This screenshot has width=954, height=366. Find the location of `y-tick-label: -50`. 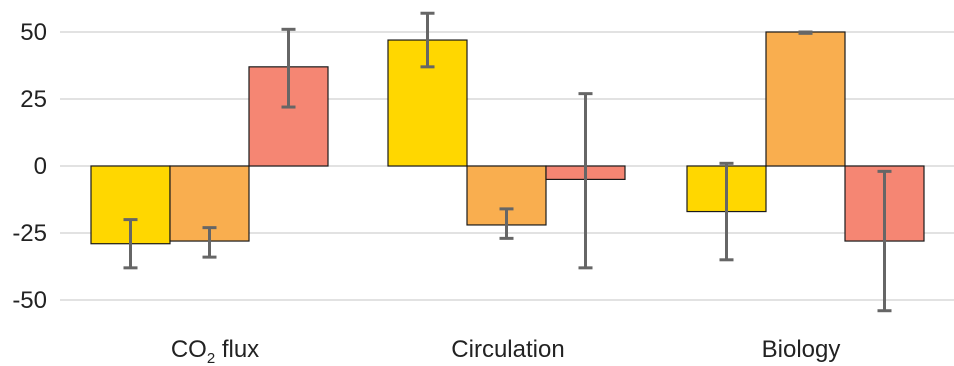

y-tick-label: -50 is located at coordinates (29, 300).